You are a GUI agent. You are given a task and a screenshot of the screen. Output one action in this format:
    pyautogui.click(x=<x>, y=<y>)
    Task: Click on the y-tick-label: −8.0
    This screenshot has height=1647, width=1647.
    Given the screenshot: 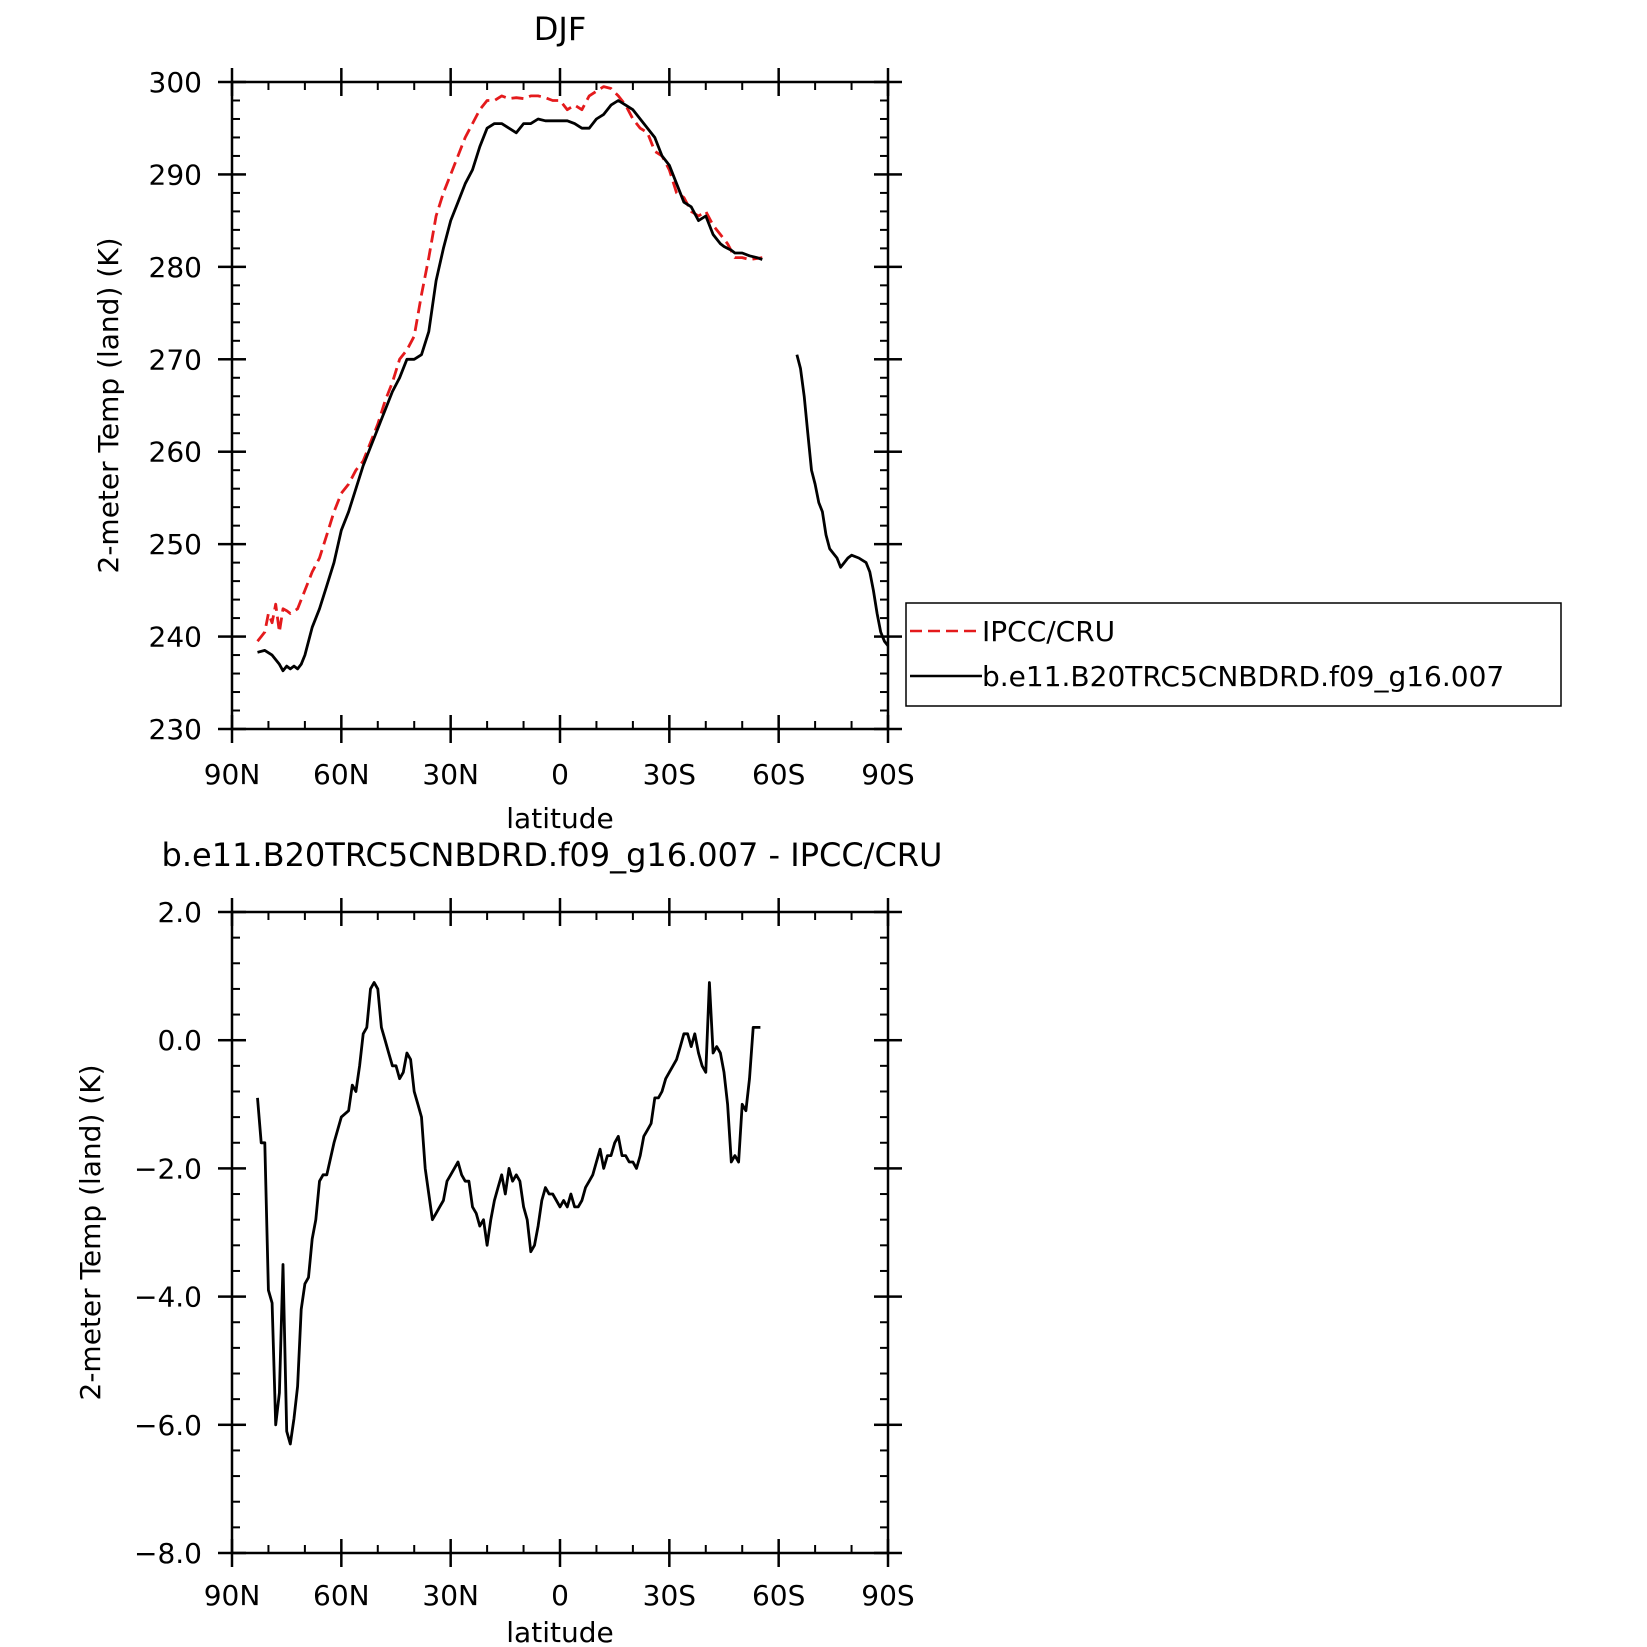 What is the action you would take?
    pyautogui.click(x=168, y=1553)
    